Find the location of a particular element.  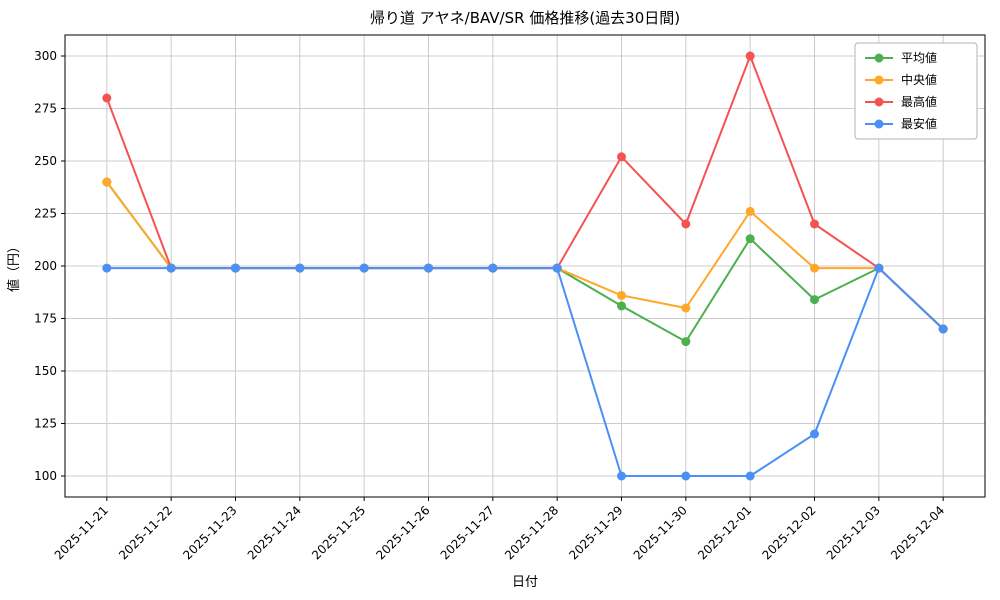

y-tick-label: 300 is located at coordinates (45, 56).